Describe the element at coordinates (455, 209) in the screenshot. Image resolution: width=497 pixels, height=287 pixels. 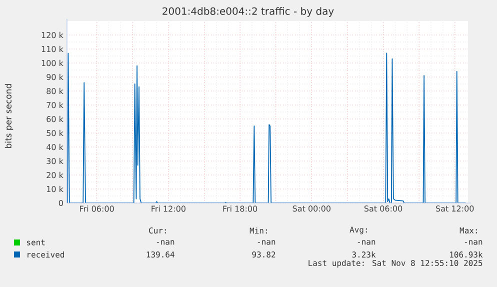
I see `x-tick-label: Sat 12:00` at that location.